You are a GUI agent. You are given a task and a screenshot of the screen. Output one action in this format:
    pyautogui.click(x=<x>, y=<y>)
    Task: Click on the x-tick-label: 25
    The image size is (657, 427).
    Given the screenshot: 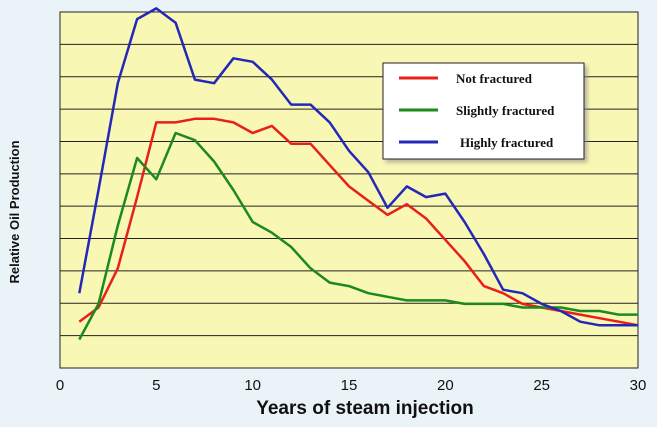 What is the action you would take?
    pyautogui.click(x=541, y=385)
    